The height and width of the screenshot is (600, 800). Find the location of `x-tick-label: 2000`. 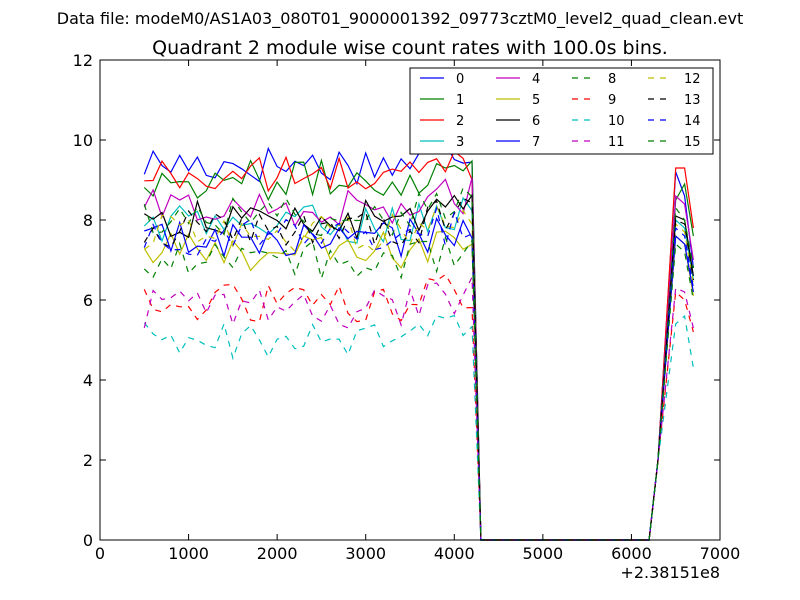

x-tick-label: 2000 is located at coordinates (277, 553).